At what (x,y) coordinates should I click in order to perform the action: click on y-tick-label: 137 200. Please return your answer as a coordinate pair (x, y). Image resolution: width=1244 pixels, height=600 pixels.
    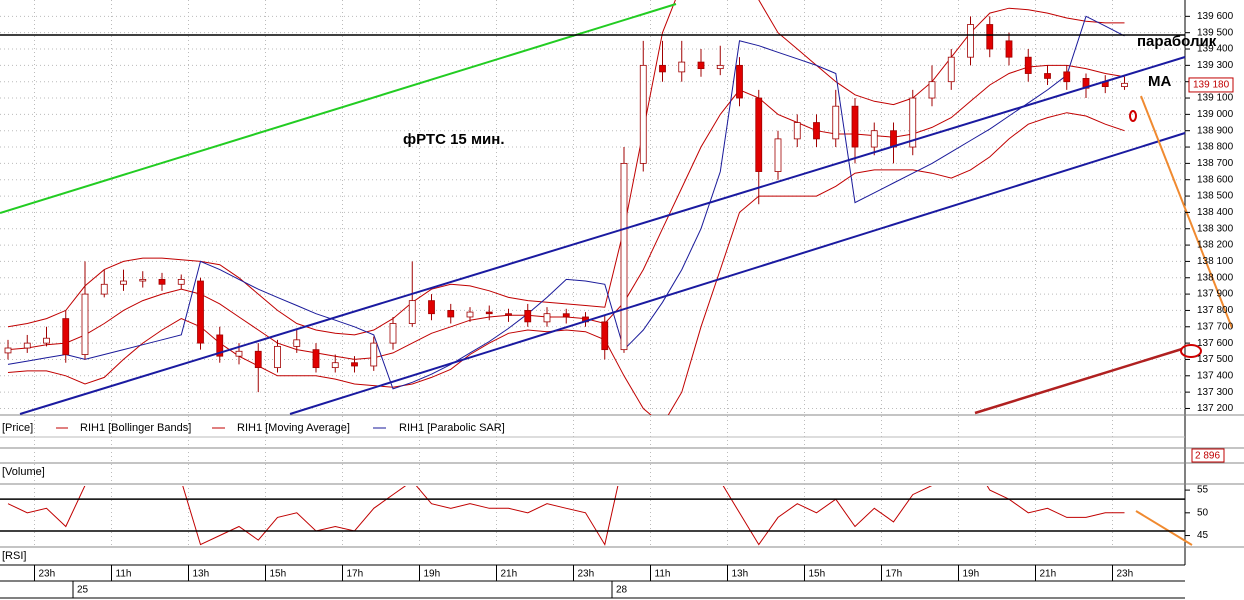
    Looking at the image, I should click on (1215, 408).